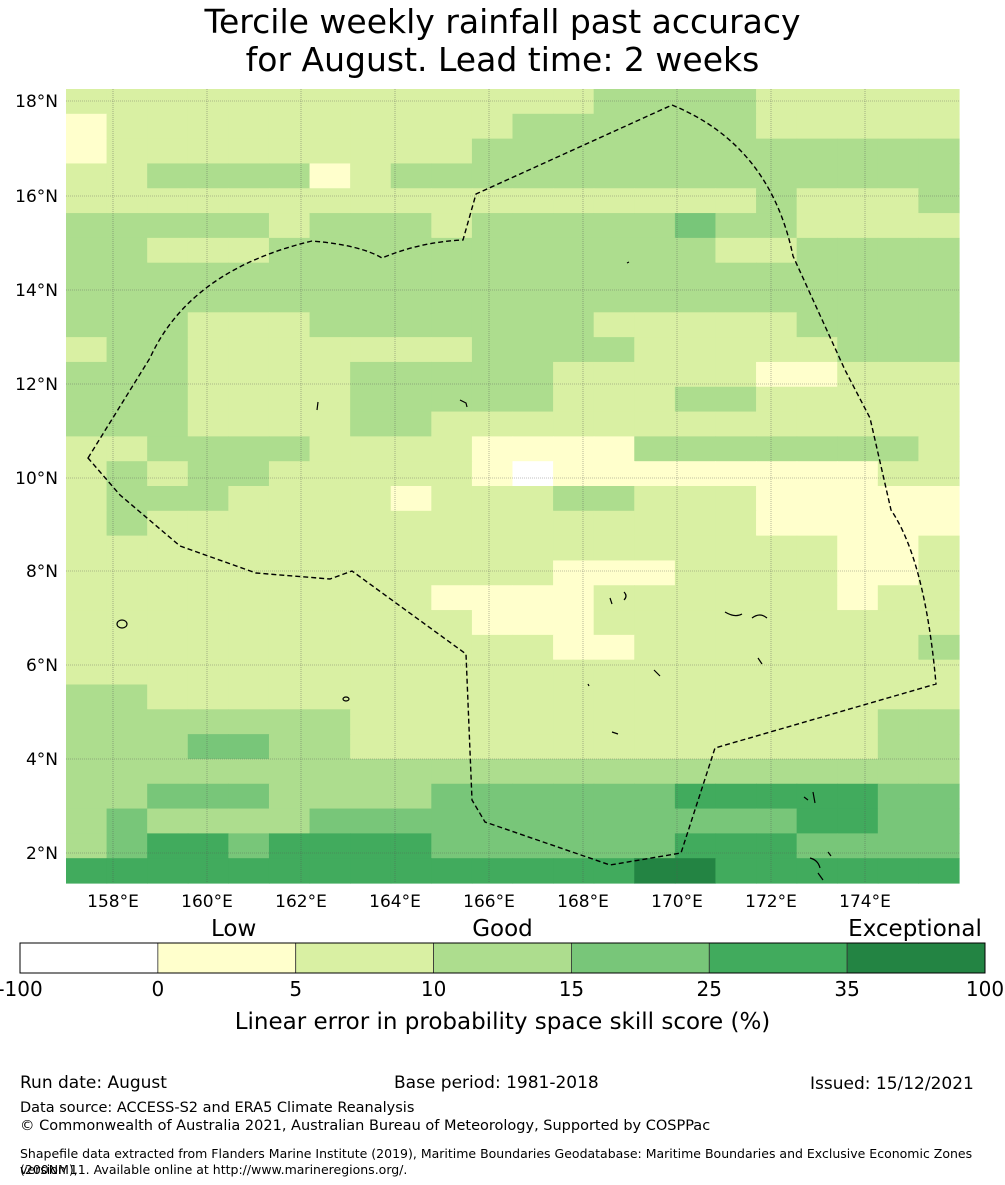  I want to click on colorbar-category-label: Good, so click(502, 929).